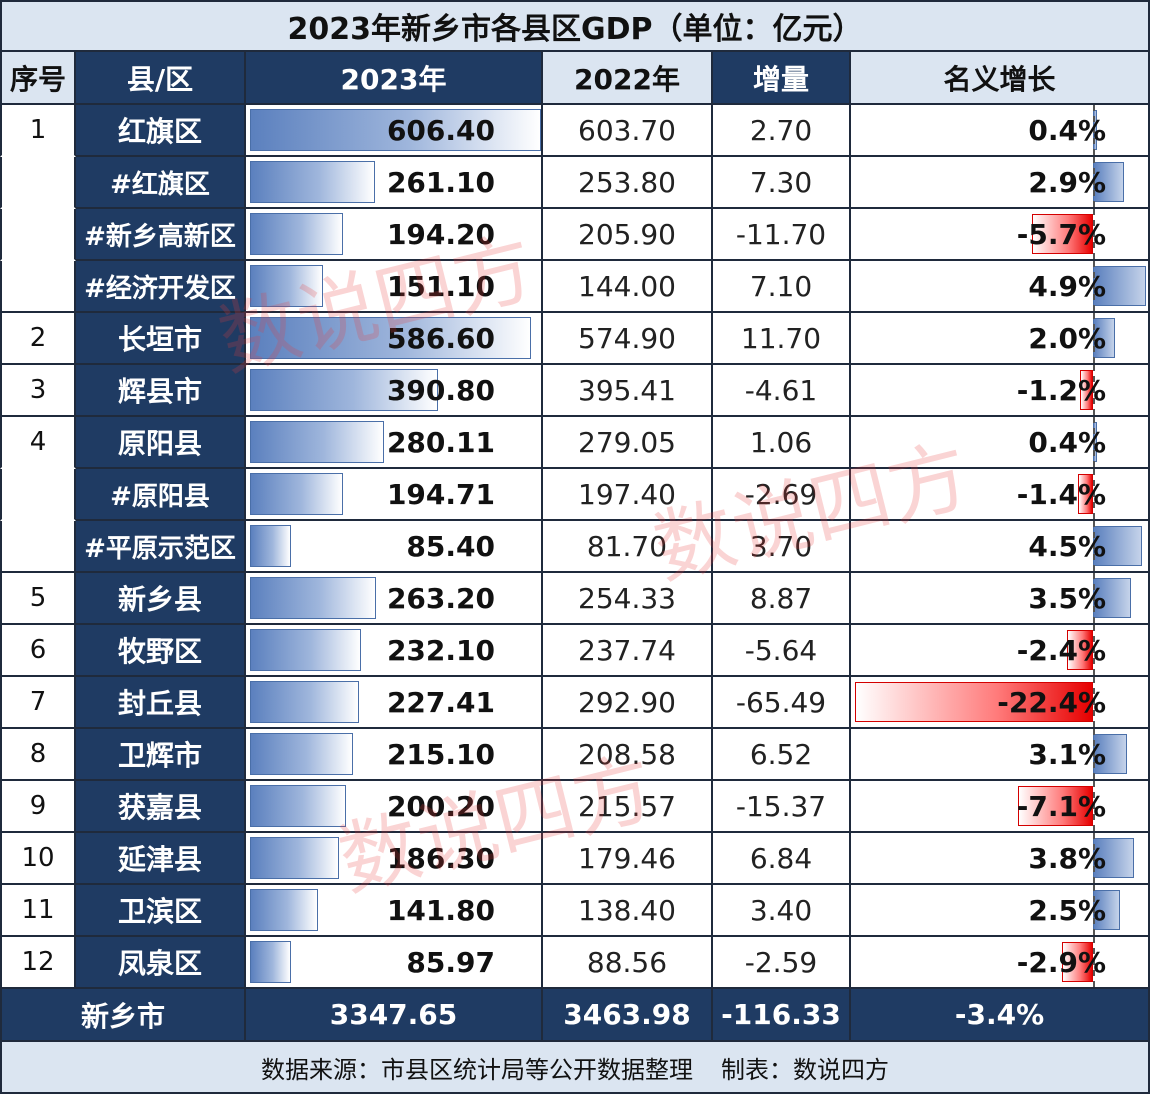 This screenshot has width=1150, height=1094. What do you see at coordinates (575, 911) in the screenshot?
I see `table-row: 11 卫滨区 141.80 138.40 3.40 2.5%` at bounding box center [575, 911].